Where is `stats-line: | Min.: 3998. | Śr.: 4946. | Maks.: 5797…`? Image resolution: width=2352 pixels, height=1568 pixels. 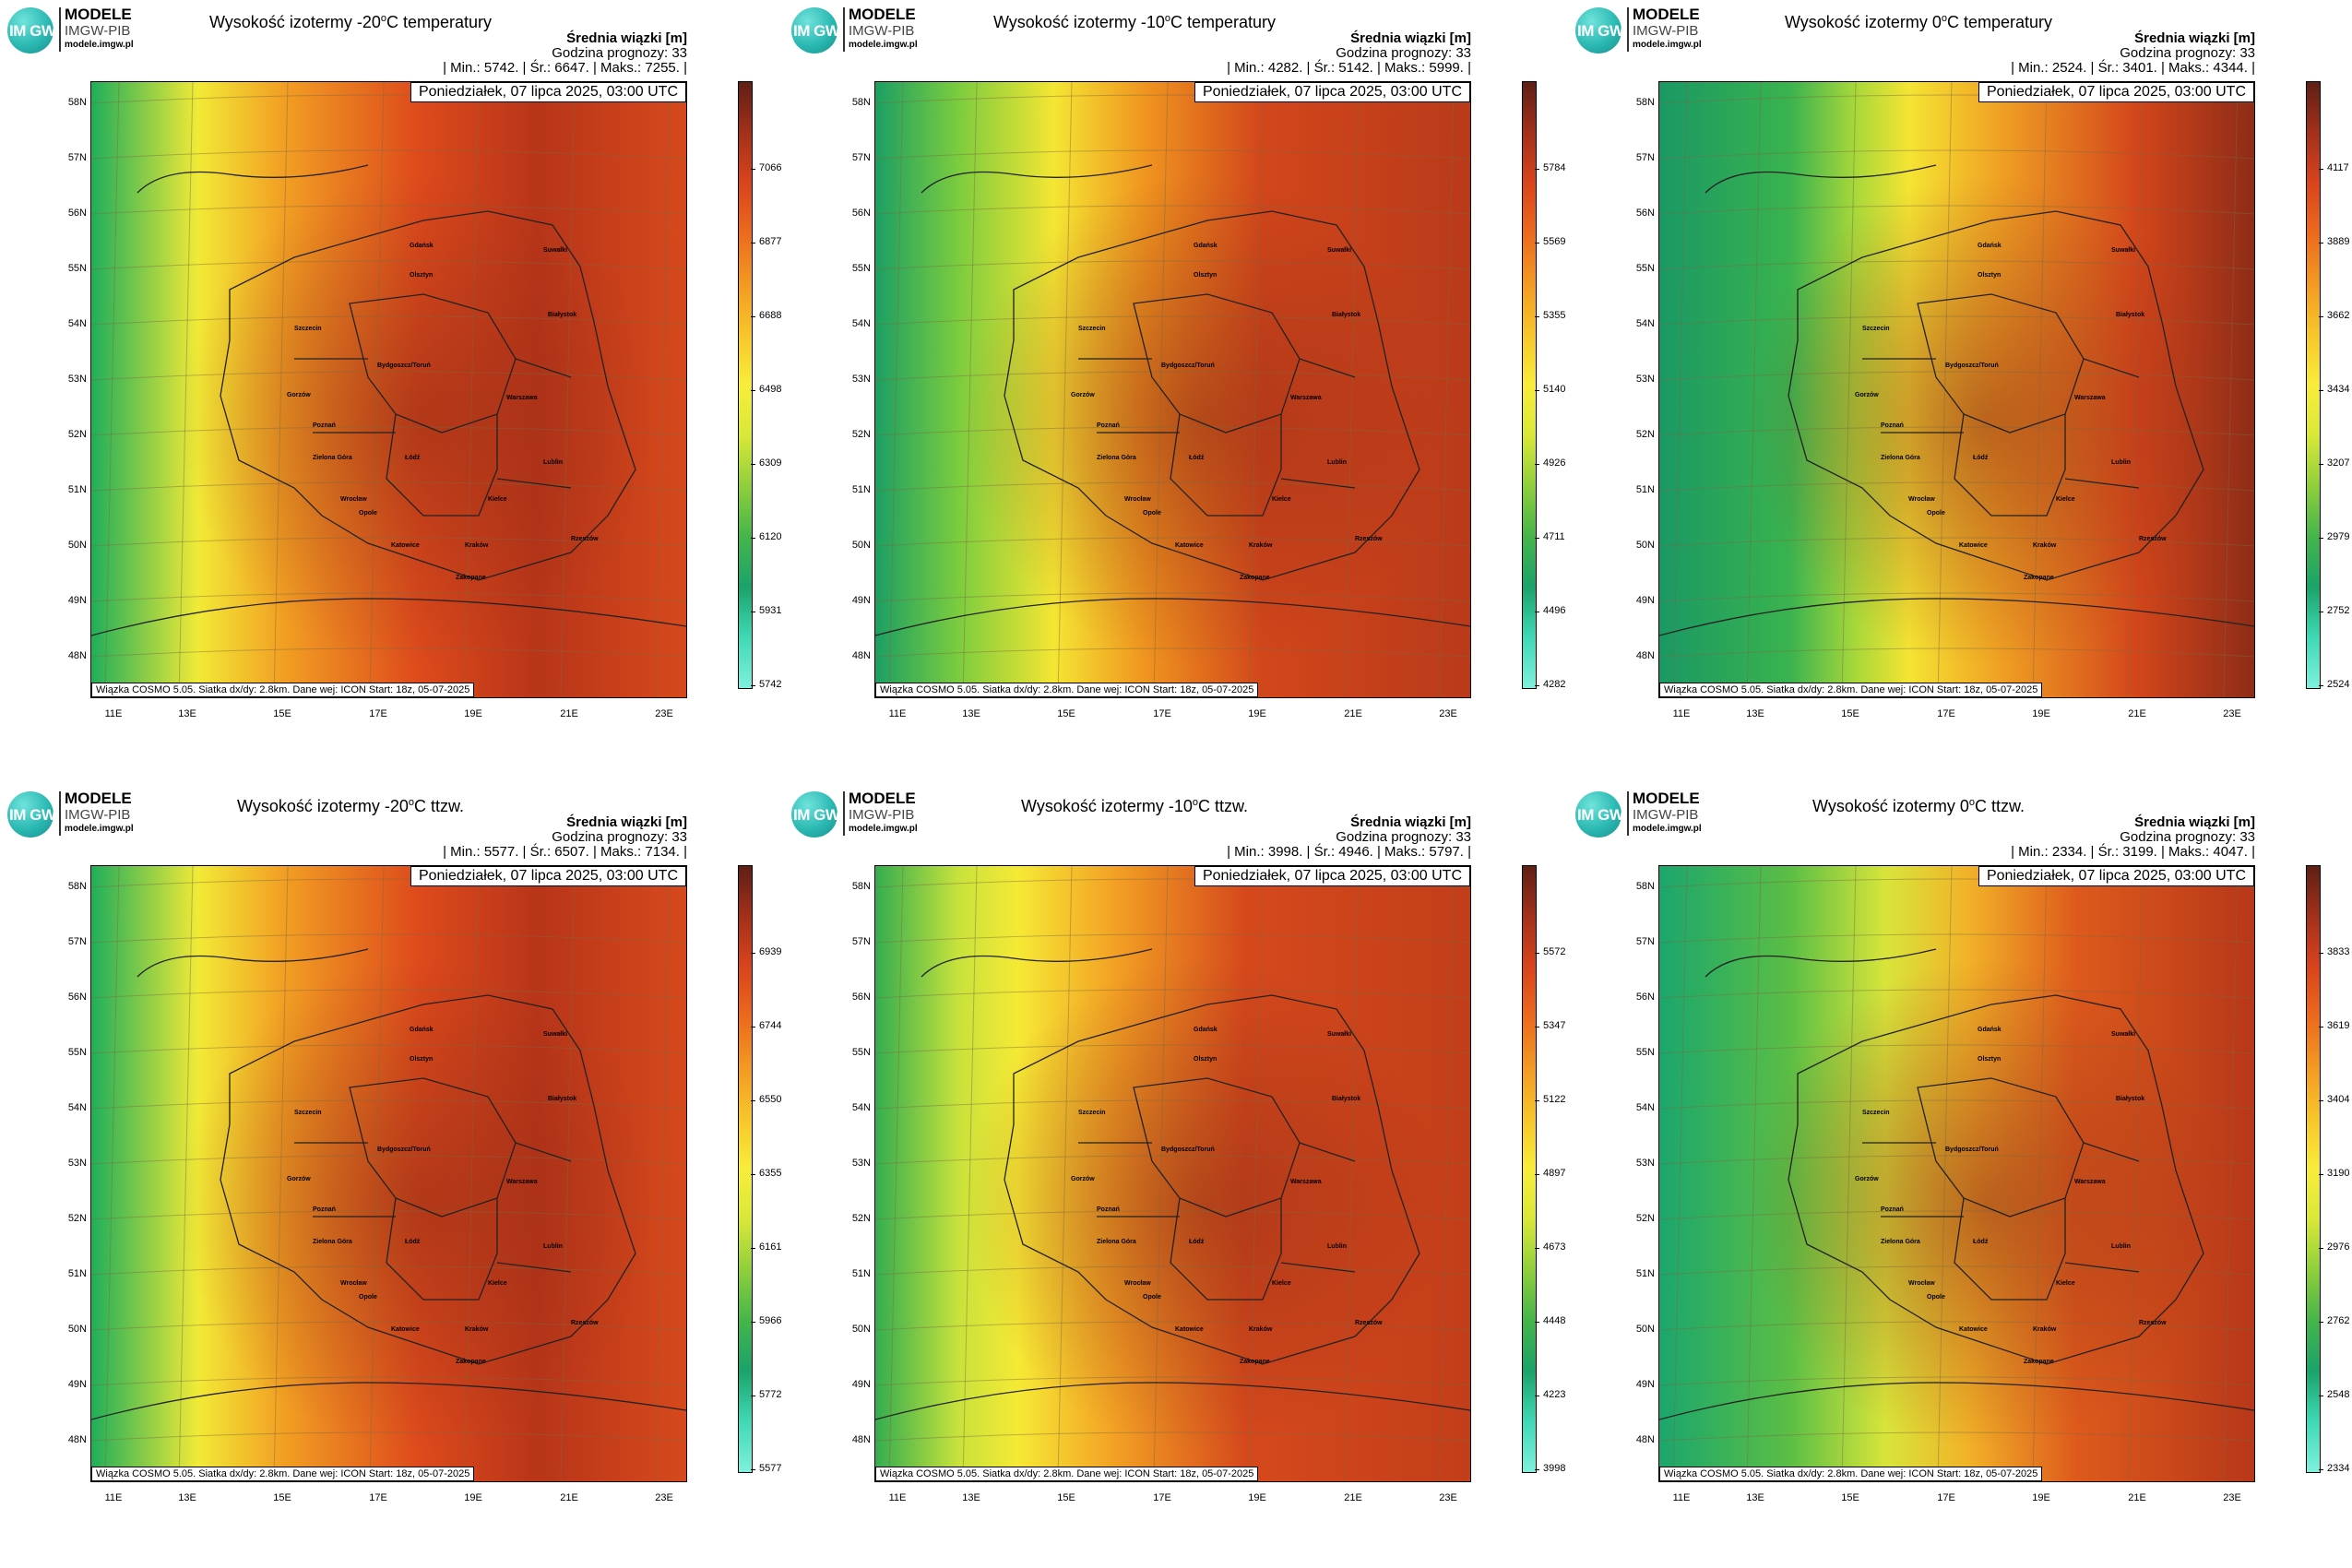 stats-line: | Min.: 3998. | Śr.: 4946. | Maks.: 5797… is located at coordinates (1349, 852).